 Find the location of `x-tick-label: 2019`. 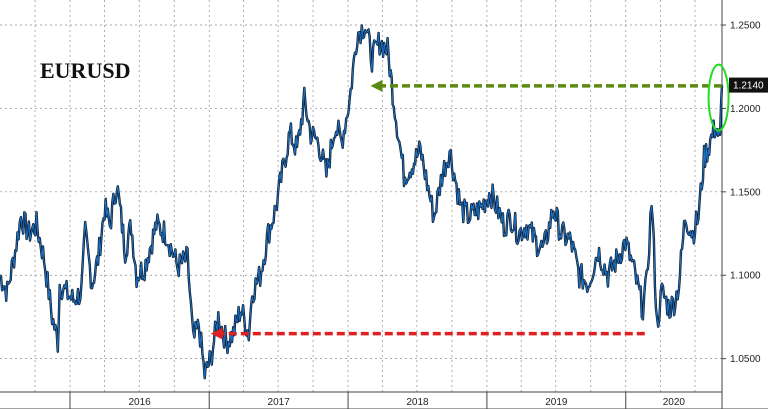

x-tick-label: 2019 is located at coordinates (556, 402).